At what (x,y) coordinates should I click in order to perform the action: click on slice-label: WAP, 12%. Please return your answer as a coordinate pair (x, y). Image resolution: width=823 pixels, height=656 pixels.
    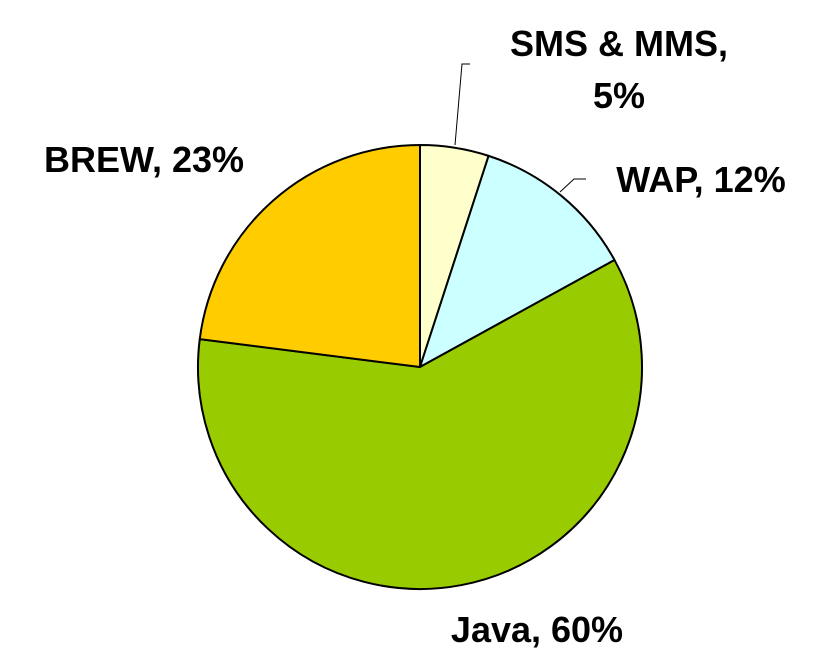
    Looking at the image, I should click on (701, 179).